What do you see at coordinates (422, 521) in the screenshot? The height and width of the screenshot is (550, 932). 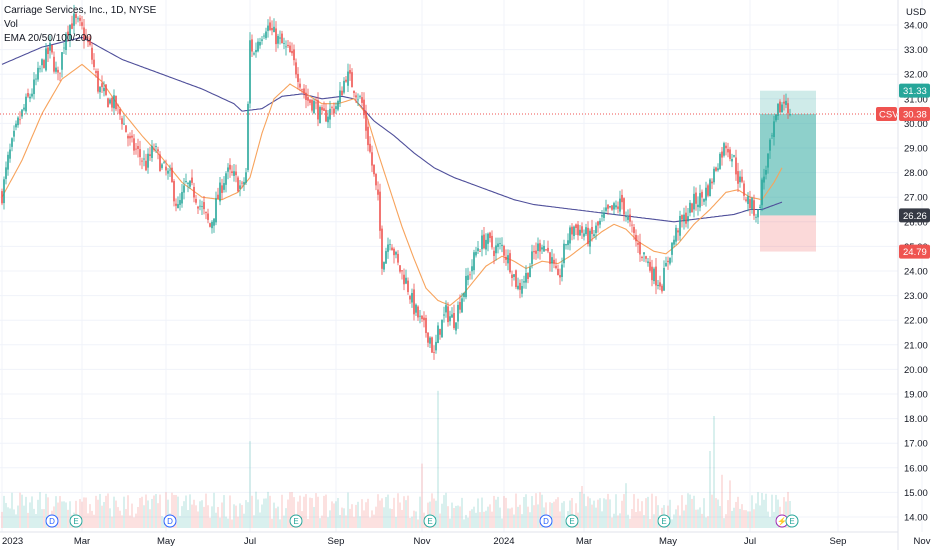 I see `event-markers: D E D E E D E E ⚡ E` at bounding box center [422, 521].